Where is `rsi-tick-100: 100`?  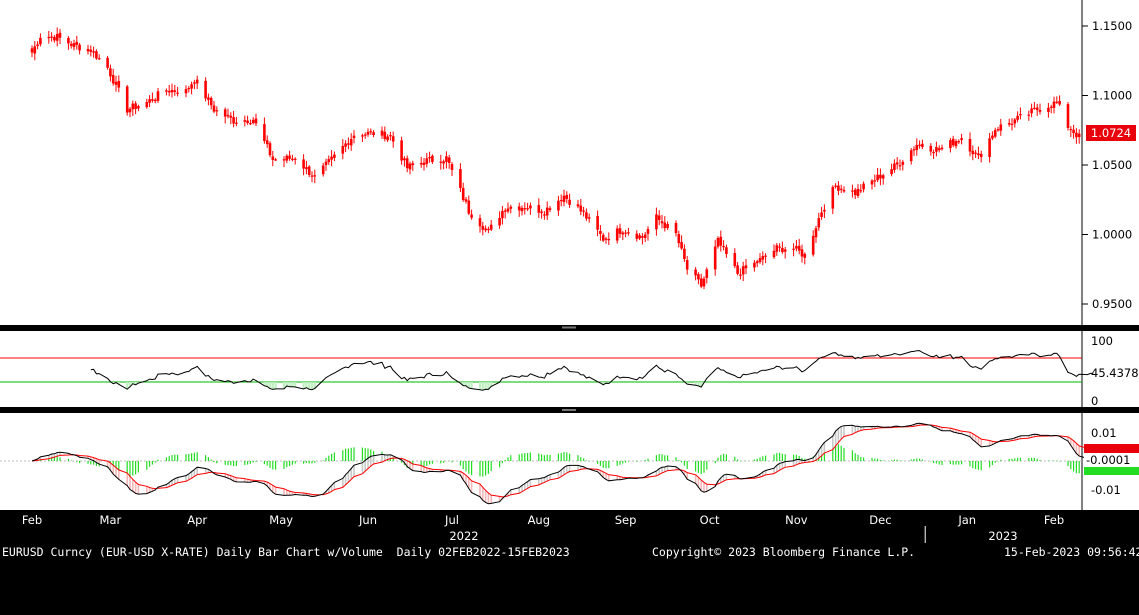
rsi-tick-100: 100 is located at coordinates (1102, 341).